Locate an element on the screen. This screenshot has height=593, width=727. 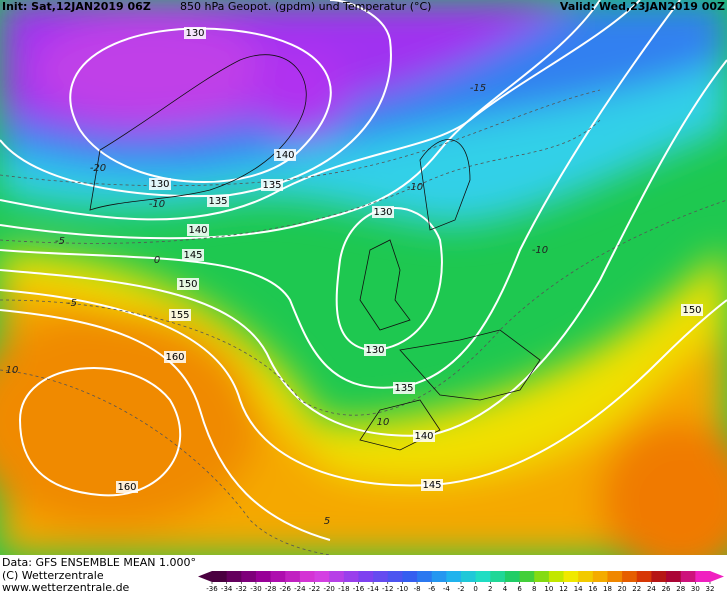
colorbar-label: 18 is located at coordinates (607, 589).